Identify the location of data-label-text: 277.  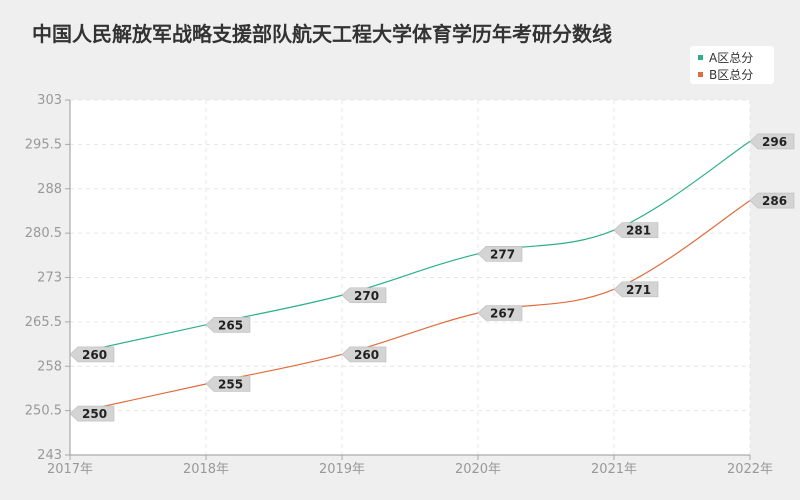
(502, 254).